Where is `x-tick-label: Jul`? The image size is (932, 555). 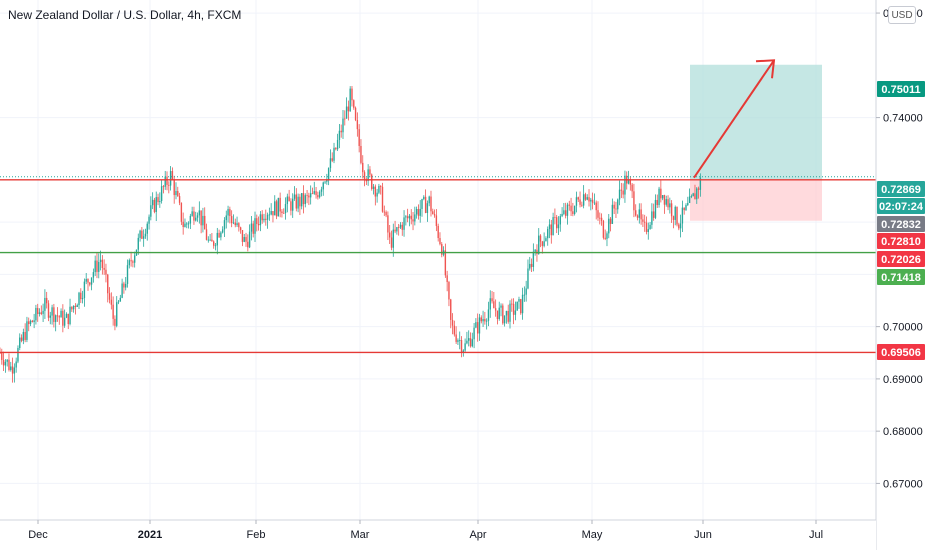 x-tick-label: Jul is located at coordinates (816, 535).